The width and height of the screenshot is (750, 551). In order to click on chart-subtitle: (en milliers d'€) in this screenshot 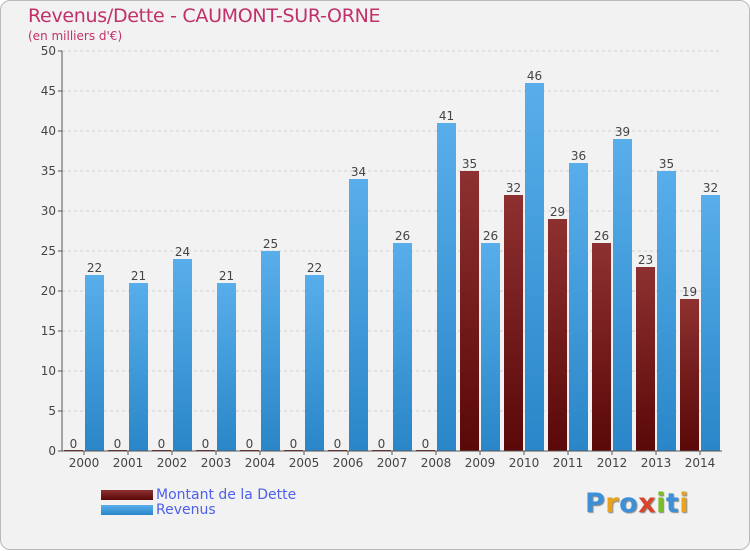, I will do `click(75, 36)`.